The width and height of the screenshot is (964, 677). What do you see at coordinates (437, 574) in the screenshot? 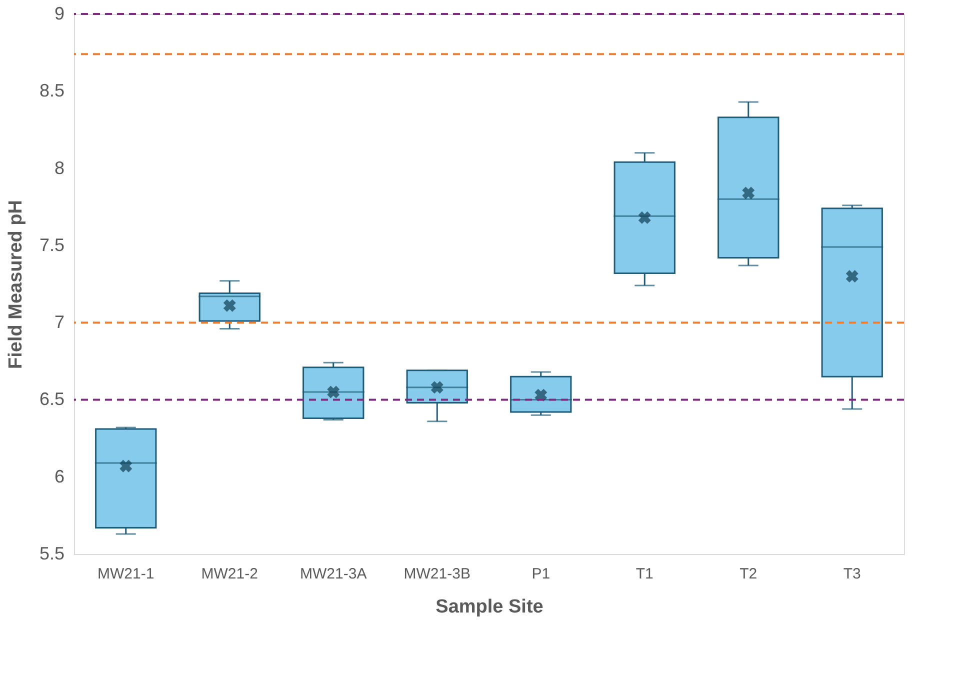
I see `x-tick-label: MW21-3B` at bounding box center [437, 574].